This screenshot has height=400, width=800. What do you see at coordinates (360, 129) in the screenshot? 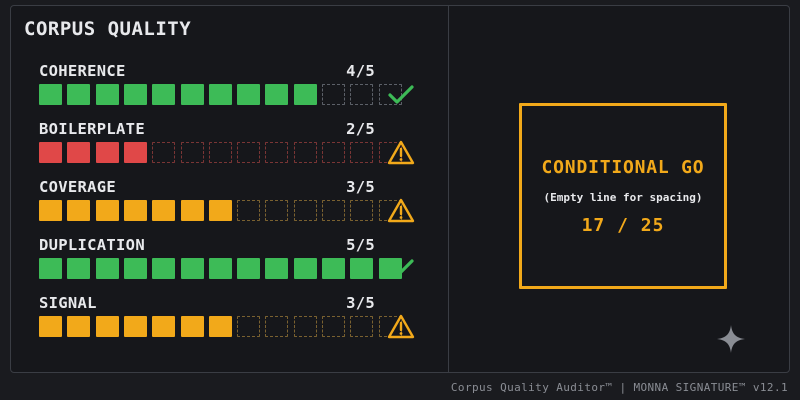
I see `metric-score: 2/5` at bounding box center [360, 129].